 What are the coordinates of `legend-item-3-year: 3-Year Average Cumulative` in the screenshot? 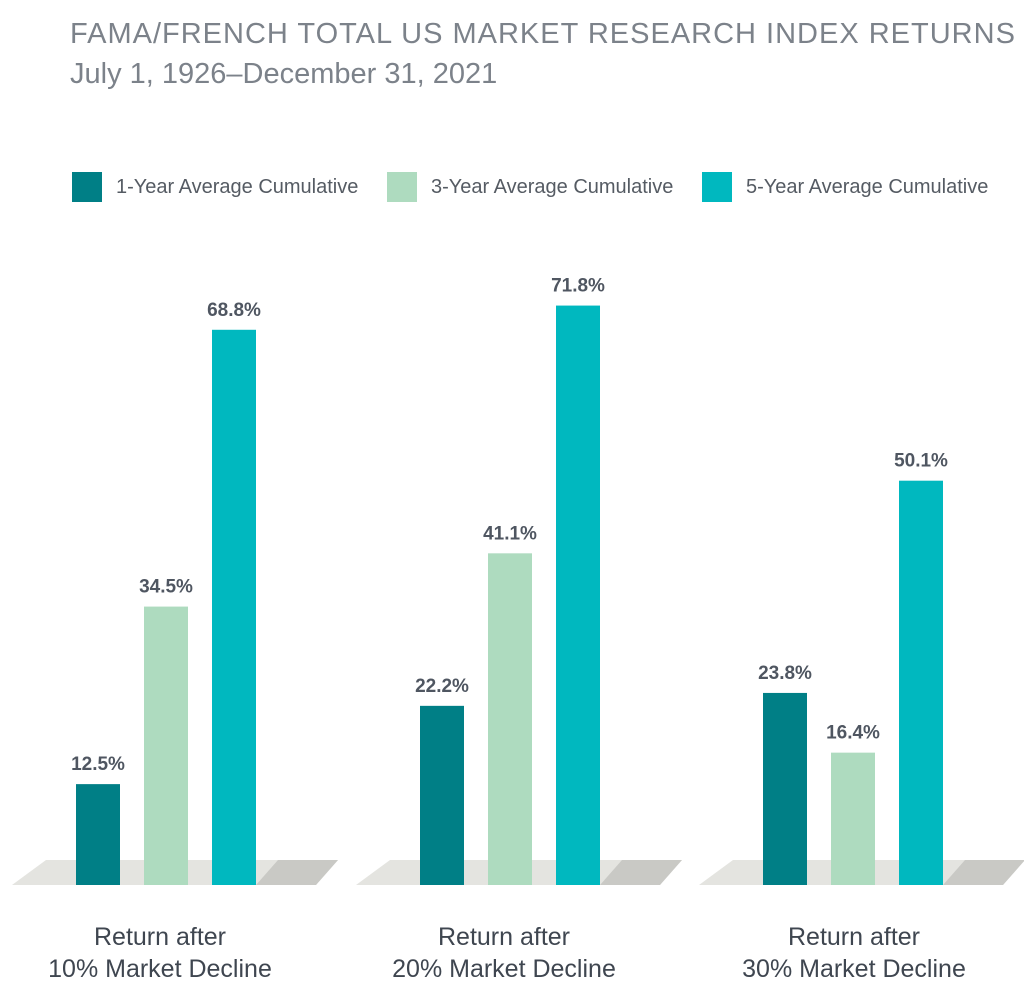 It's located at (530, 187).